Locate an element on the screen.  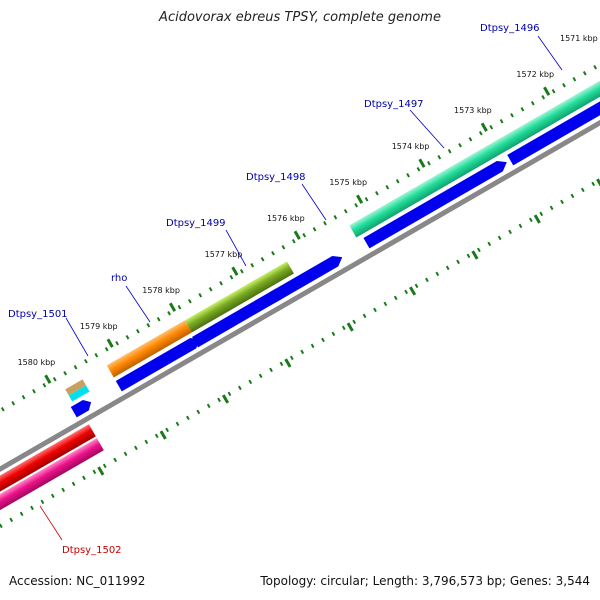
feature-cog-orange is located at coordinates (149, 349).